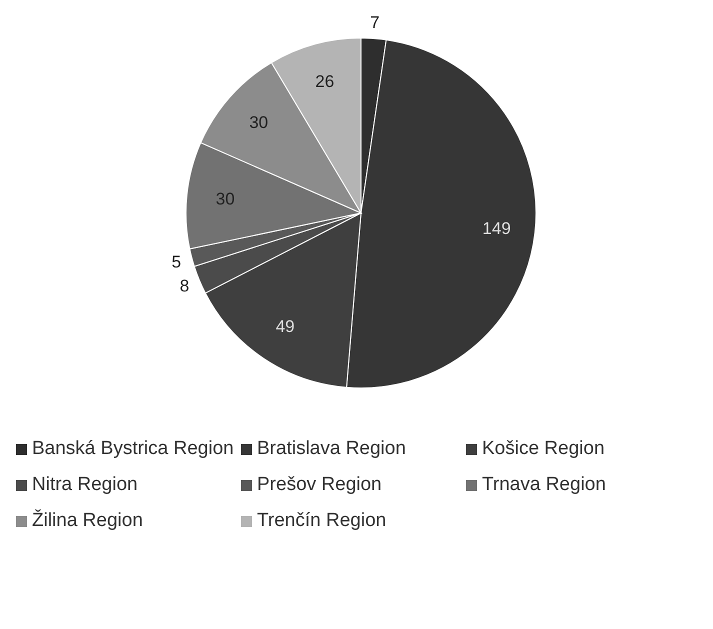  Describe the element at coordinates (87, 521) in the screenshot. I see `legend-label: Žilina Region` at that location.